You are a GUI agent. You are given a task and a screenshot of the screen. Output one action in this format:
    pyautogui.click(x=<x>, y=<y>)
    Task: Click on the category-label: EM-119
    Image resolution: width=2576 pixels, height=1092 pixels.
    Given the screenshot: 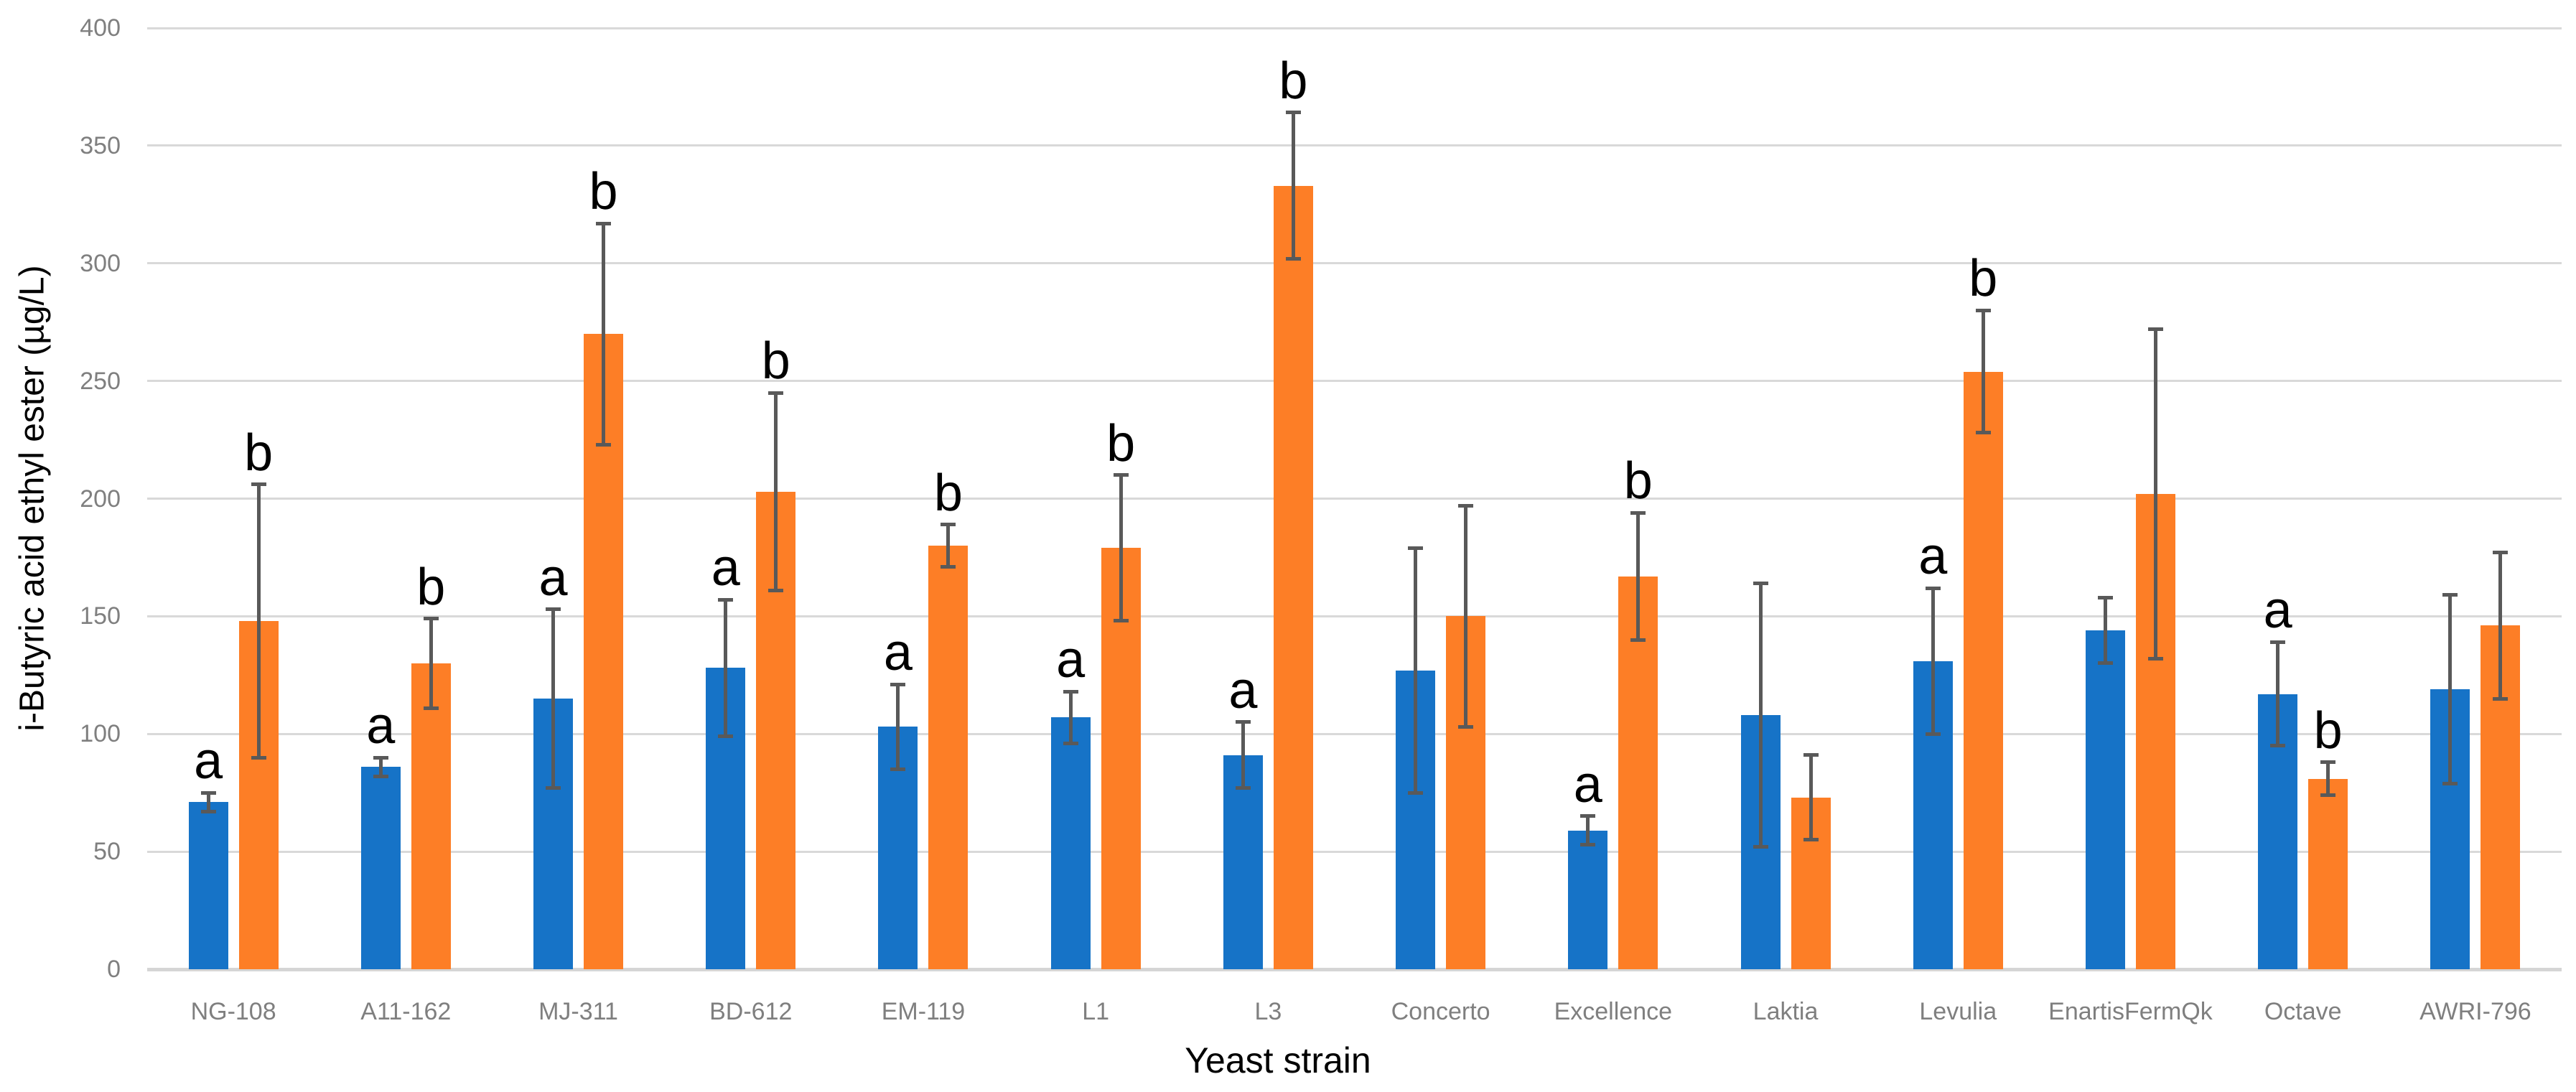 What is the action you would take?
    pyautogui.click(x=923, y=1011)
    